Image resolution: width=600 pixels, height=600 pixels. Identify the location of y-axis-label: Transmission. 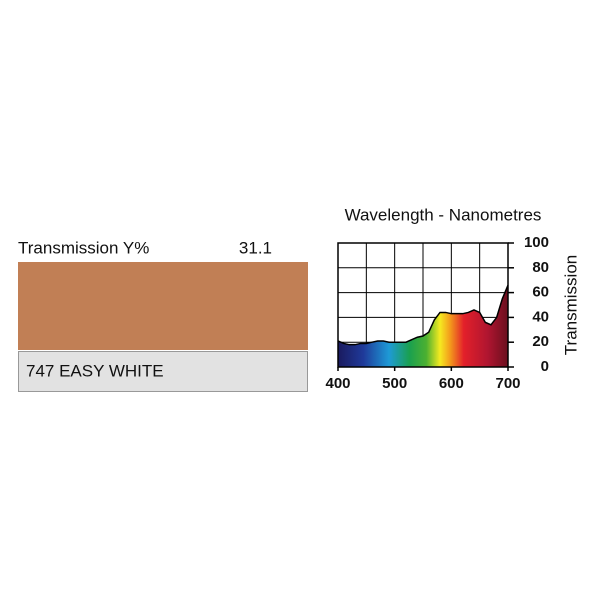
(570, 305).